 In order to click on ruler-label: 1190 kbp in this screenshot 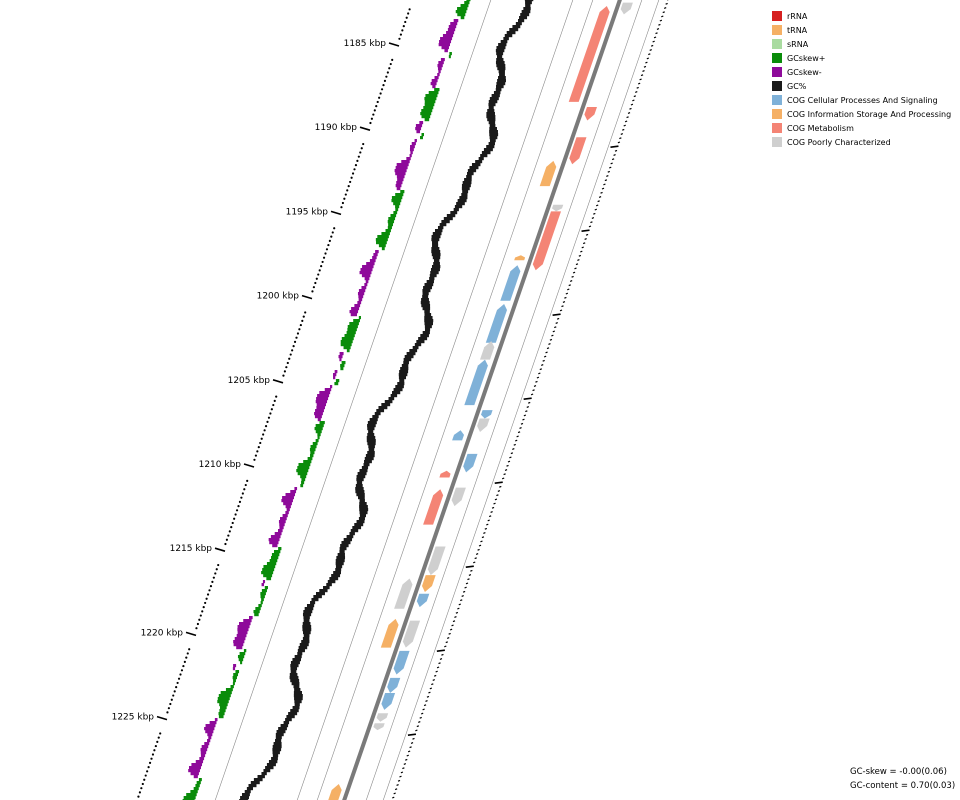, I will do `click(336, 128)`.